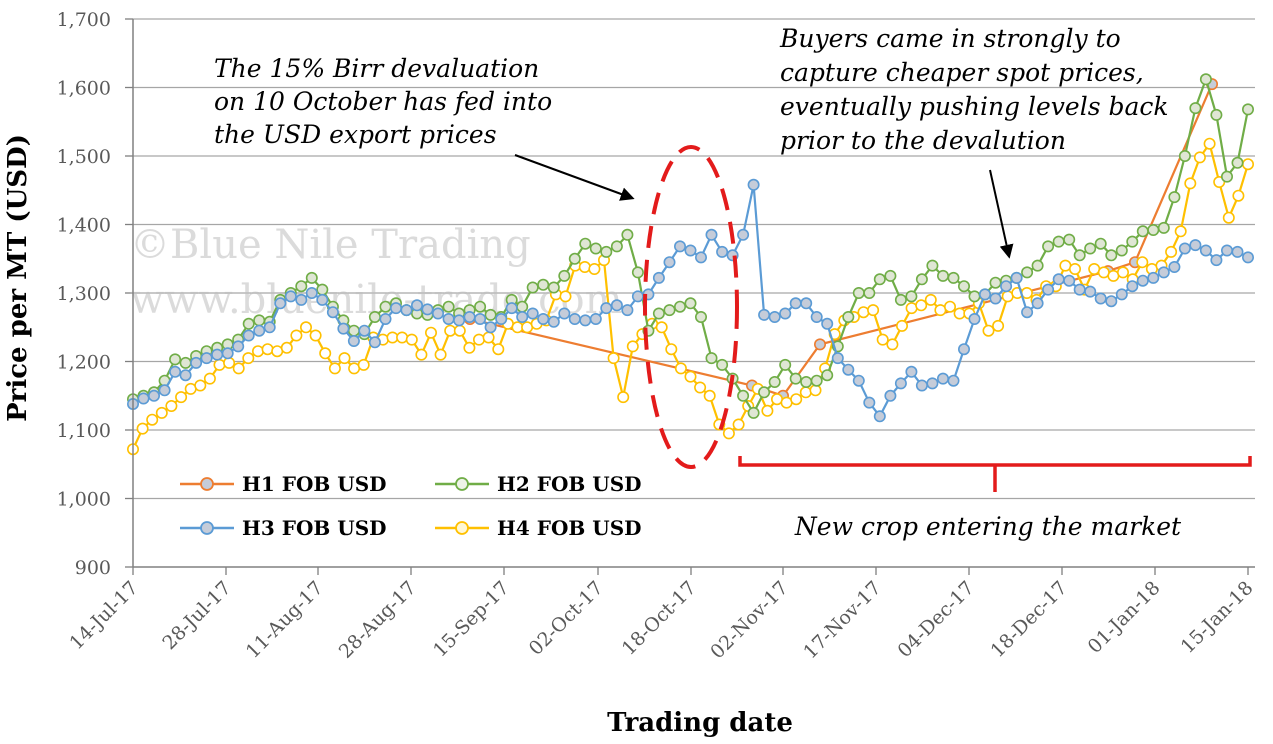 The image size is (1273, 744). What do you see at coordinates (18, 278) in the screenshot?
I see `y-axis-title: Price per MT (USD)` at bounding box center [18, 278].